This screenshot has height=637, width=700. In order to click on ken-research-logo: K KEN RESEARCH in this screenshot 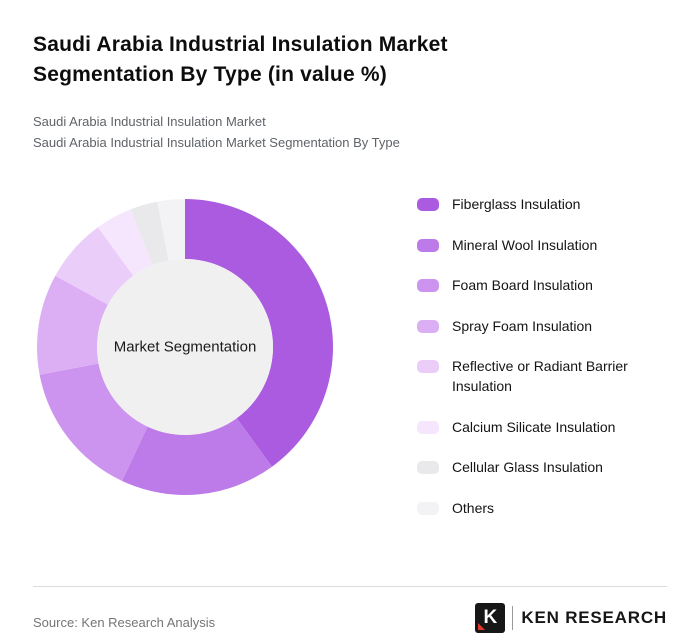, I will do `click(571, 620)`.